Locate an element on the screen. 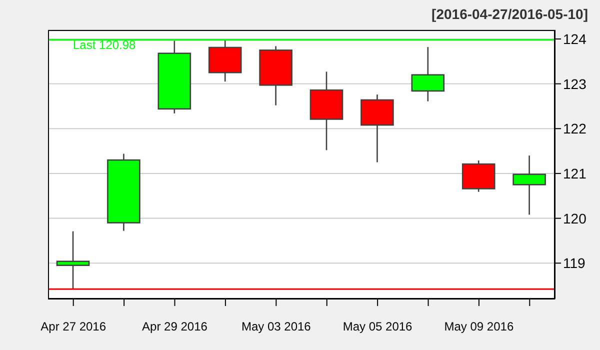 The width and height of the screenshot is (600, 350). candlestick is located at coordinates (73, 260).